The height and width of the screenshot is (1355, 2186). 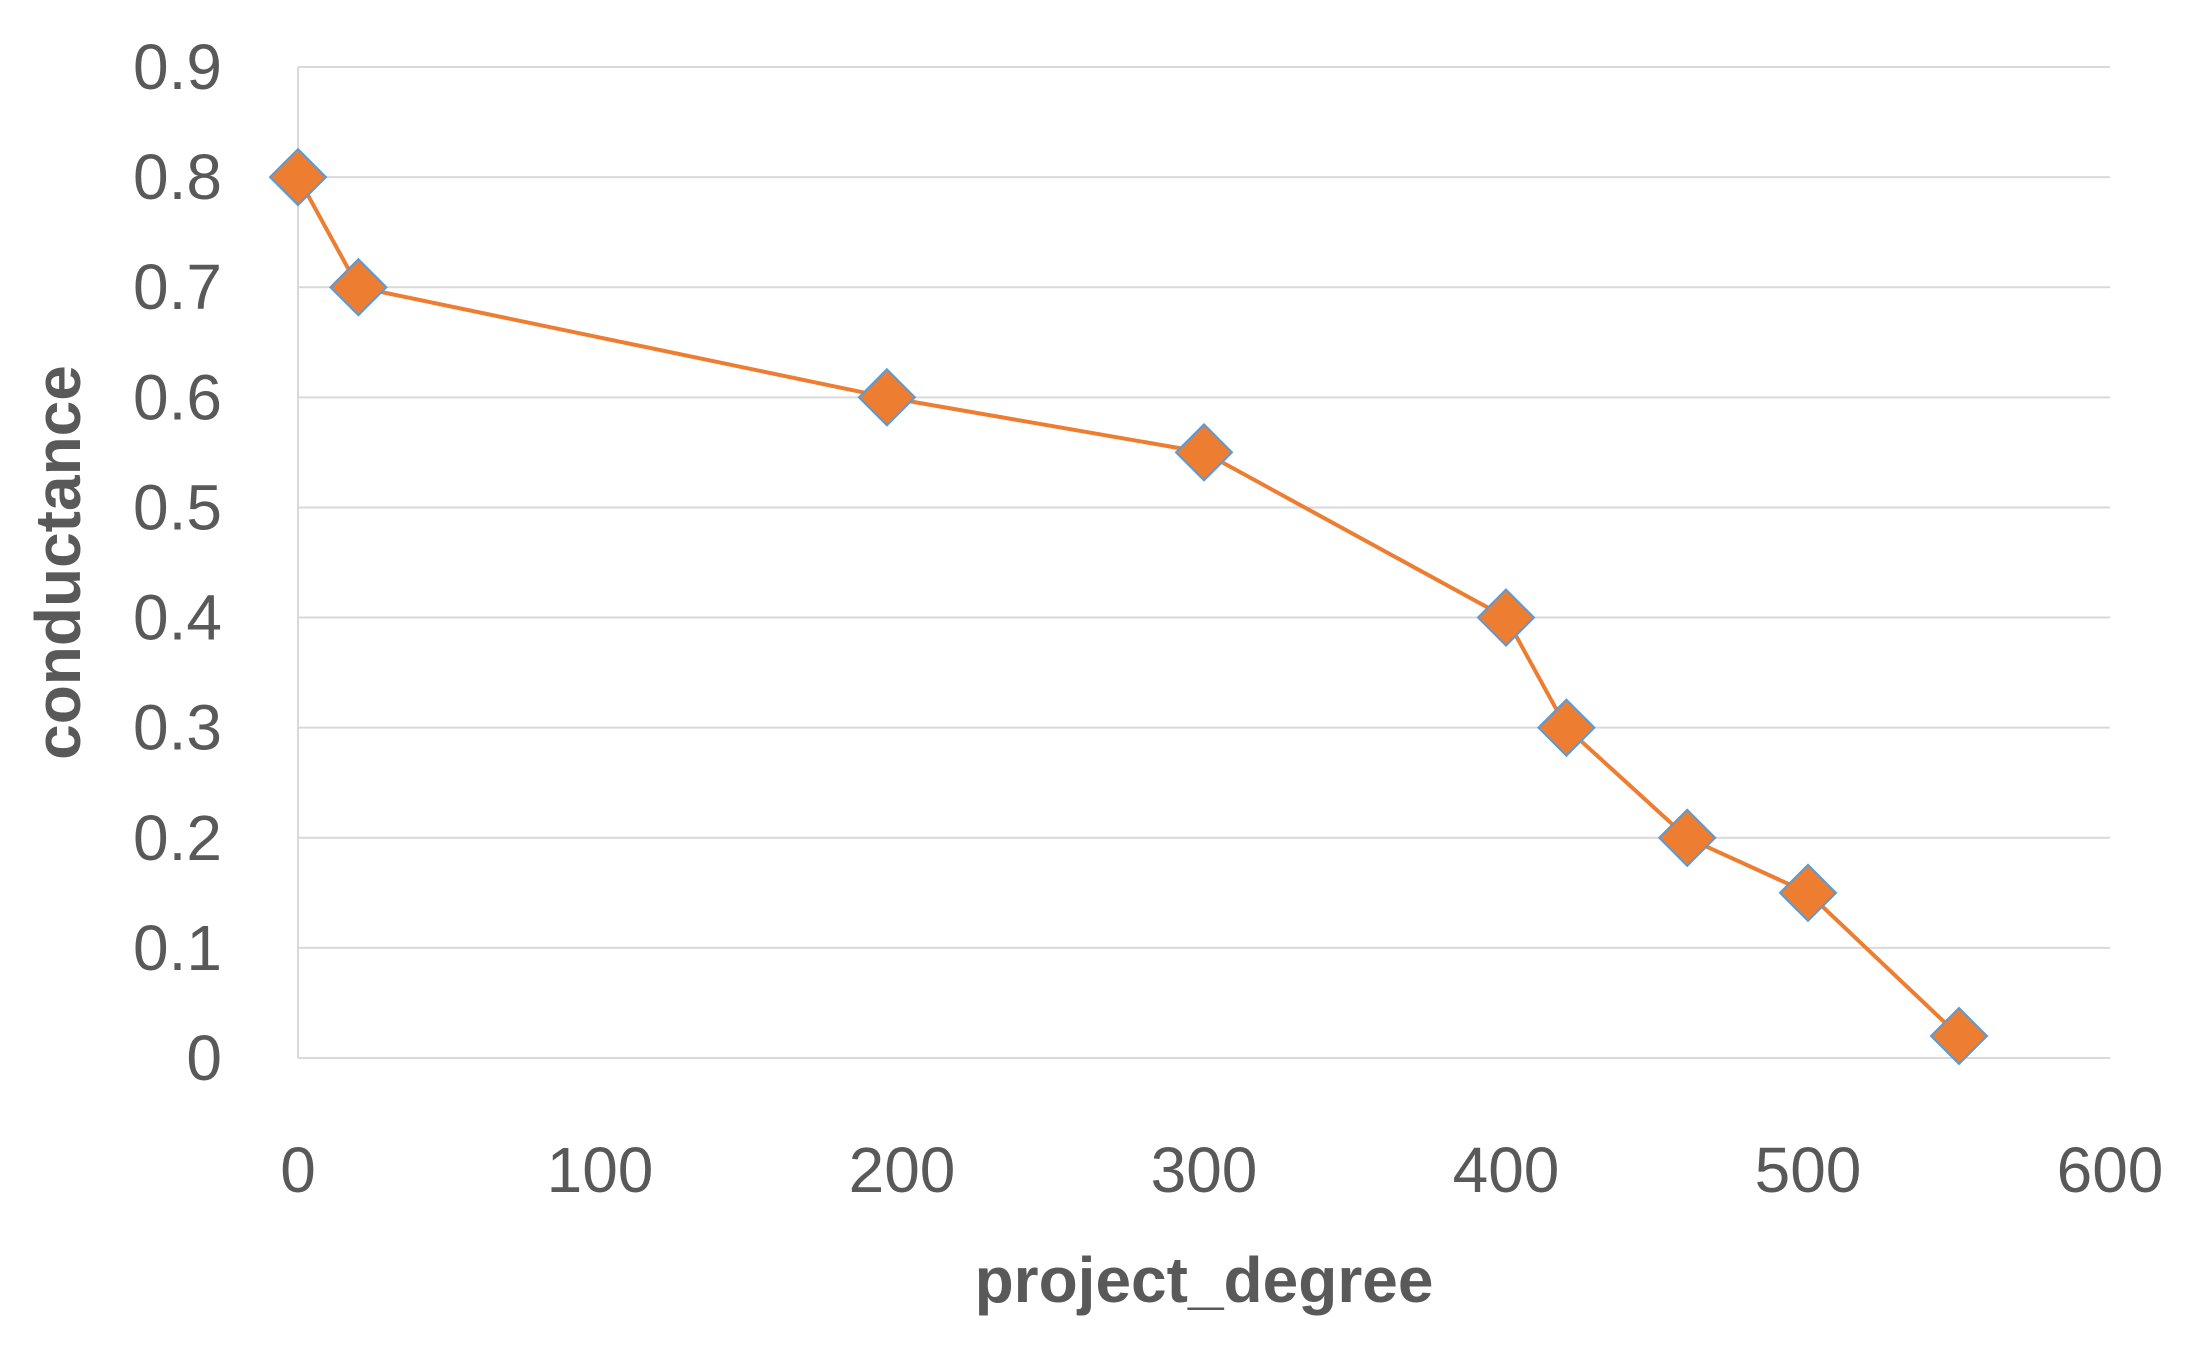 I want to click on y-tick-label: 0.9, so click(x=177, y=67).